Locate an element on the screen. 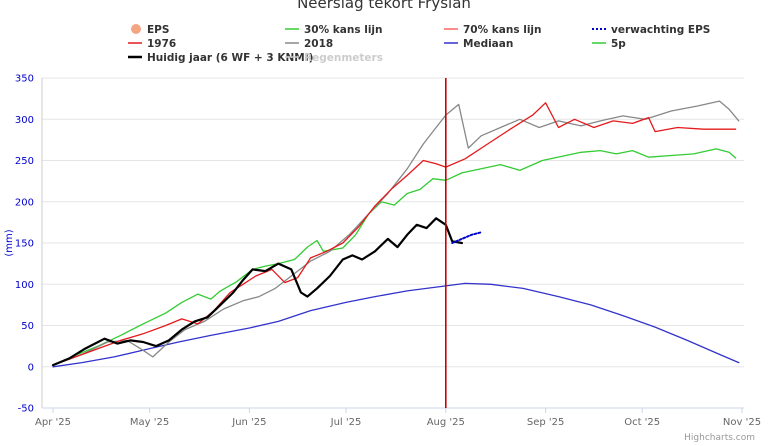 This screenshot has width=768, height=446. legend-item-30-kans-lijn: 30% kans lijn is located at coordinates (334, 30).